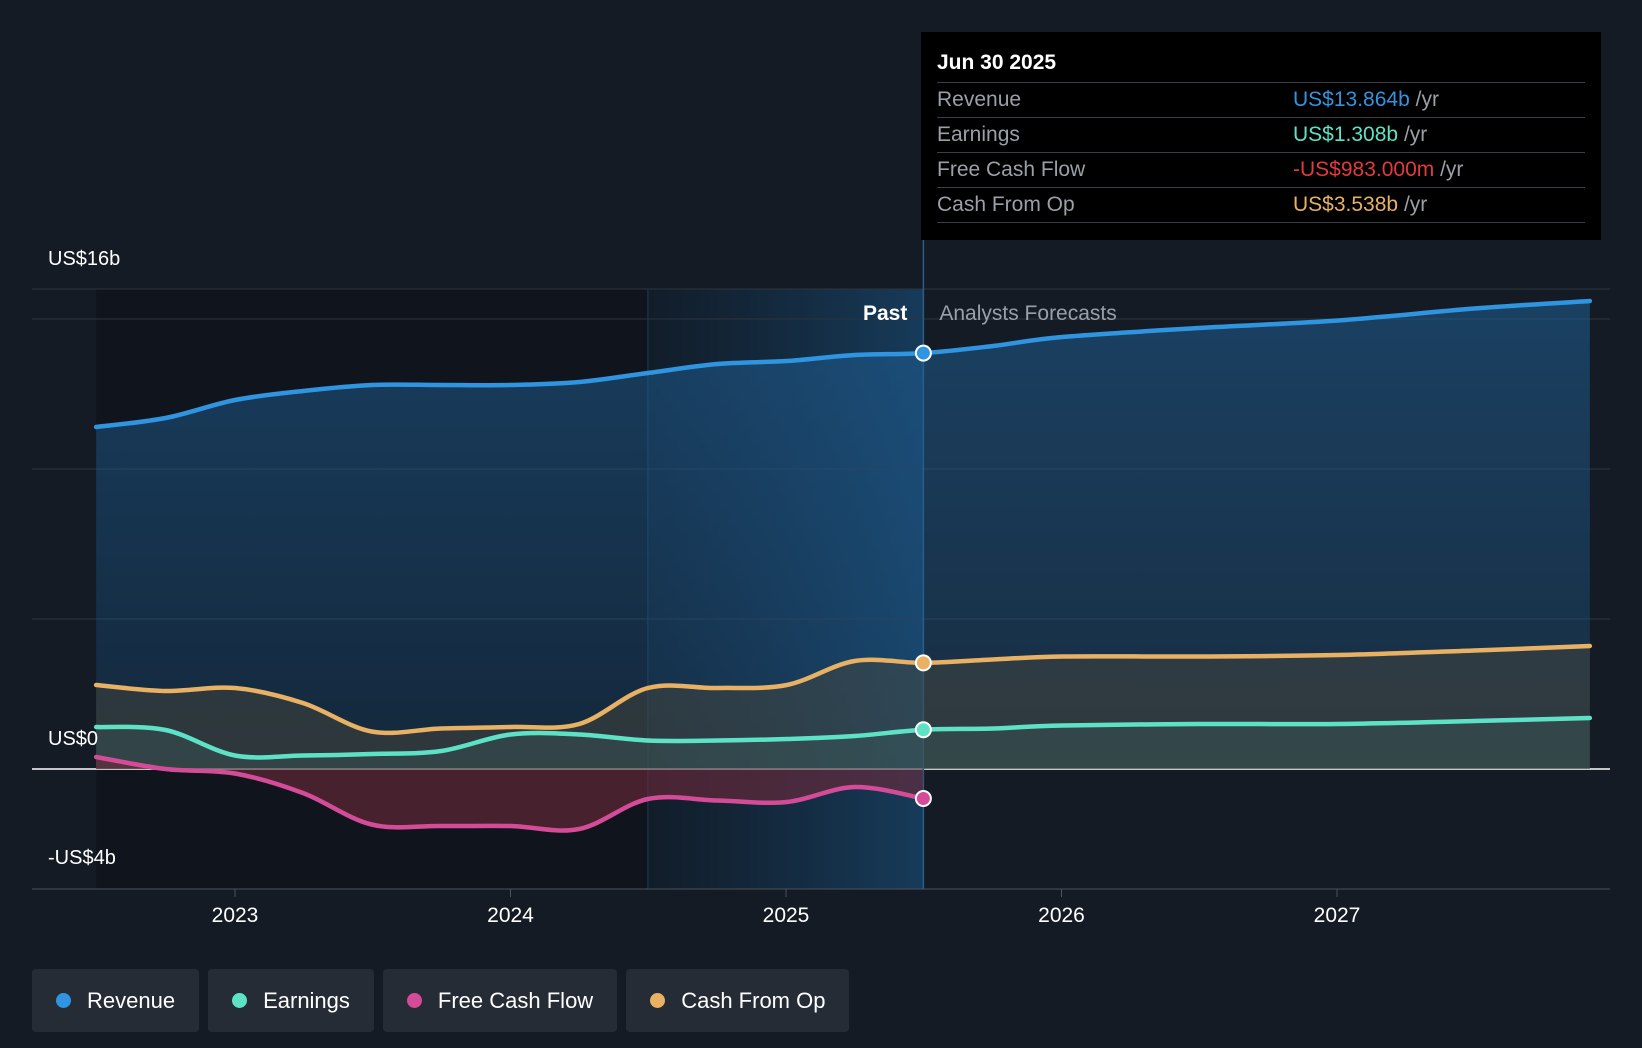 The width and height of the screenshot is (1642, 1048). What do you see at coordinates (84, 259) in the screenshot?
I see `y-tick-label: US$16b` at bounding box center [84, 259].